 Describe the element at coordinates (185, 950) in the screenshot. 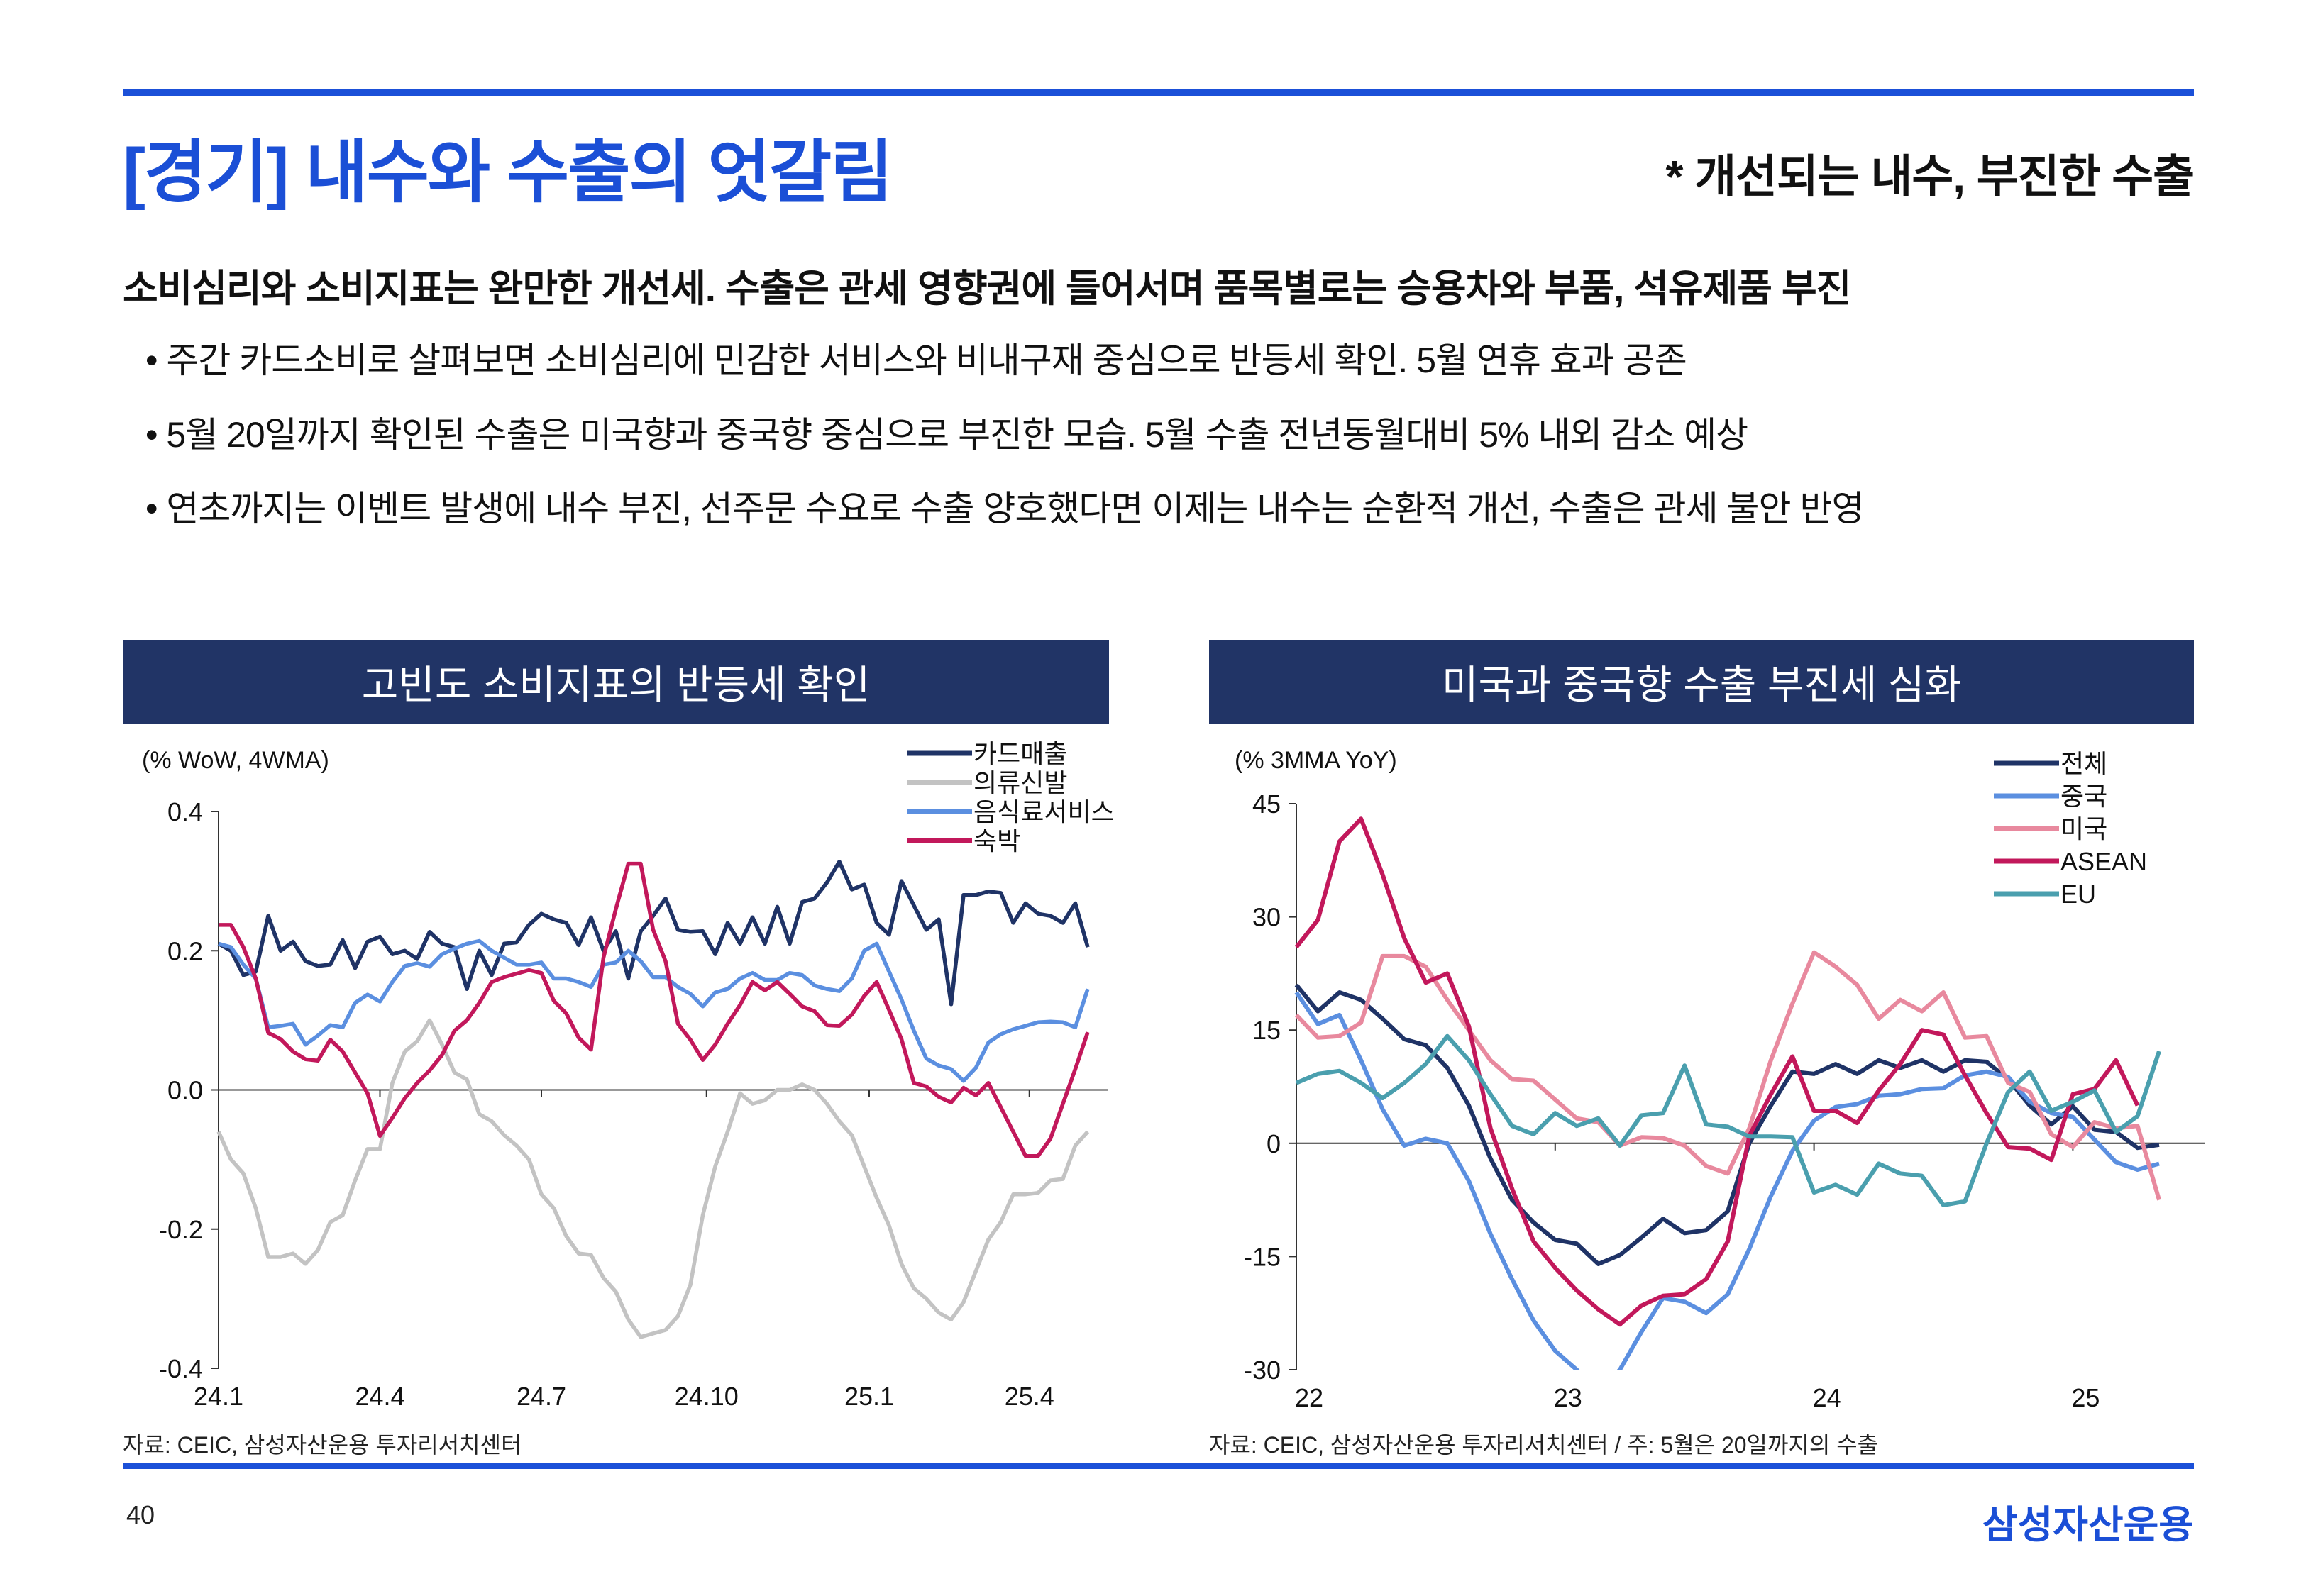

I see `y-tick-label: 0.2` at that location.